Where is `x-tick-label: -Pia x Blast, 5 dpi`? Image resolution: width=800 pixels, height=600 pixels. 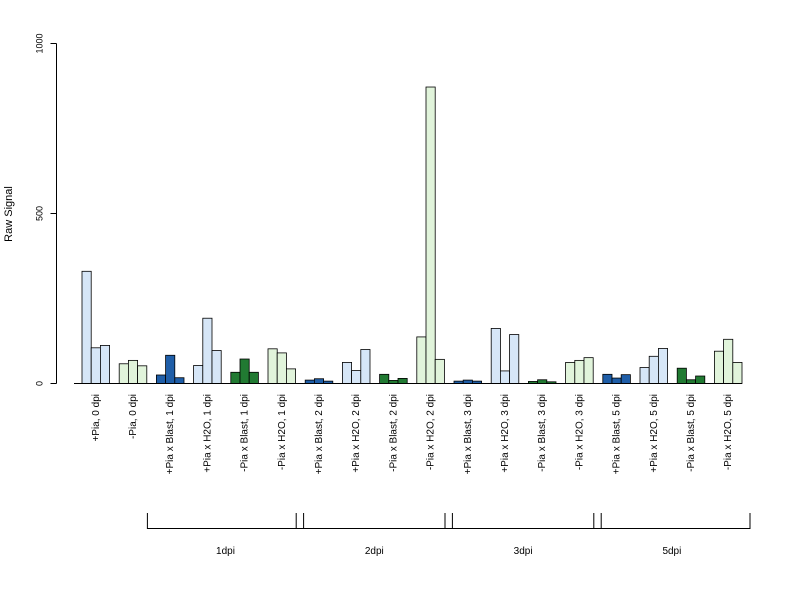
x-tick-label: -Pia x Blast, 5 dpi is located at coordinates (691, 433).